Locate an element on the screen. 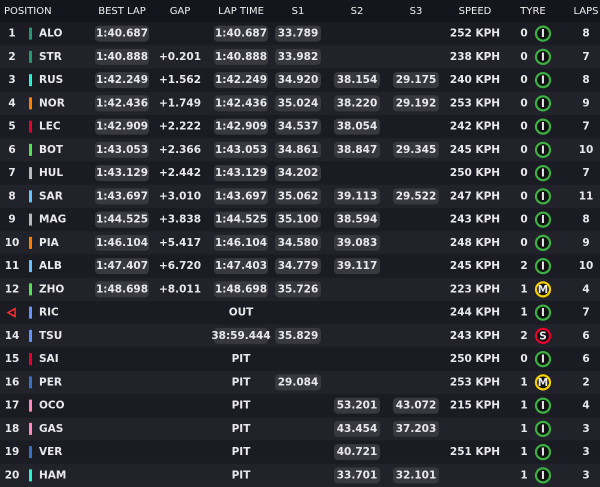 This screenshot has width=600, height=487. laps: 2 is located at coordinates (585, 382).